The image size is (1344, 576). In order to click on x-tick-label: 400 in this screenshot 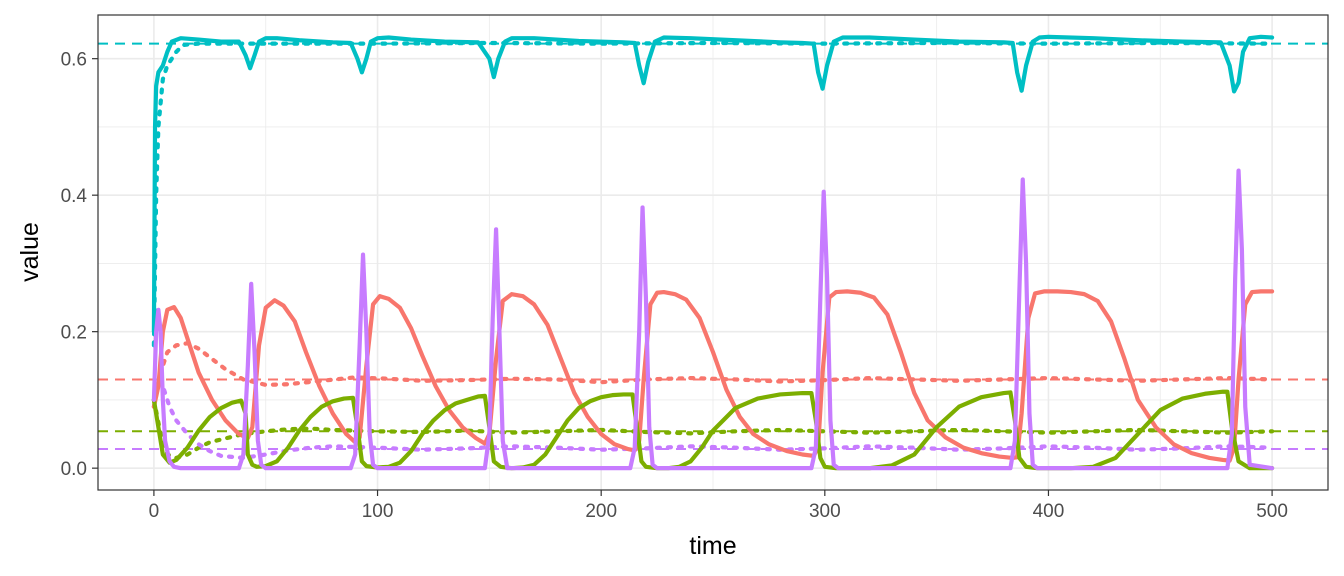, I will do `click(1049, 511)`.